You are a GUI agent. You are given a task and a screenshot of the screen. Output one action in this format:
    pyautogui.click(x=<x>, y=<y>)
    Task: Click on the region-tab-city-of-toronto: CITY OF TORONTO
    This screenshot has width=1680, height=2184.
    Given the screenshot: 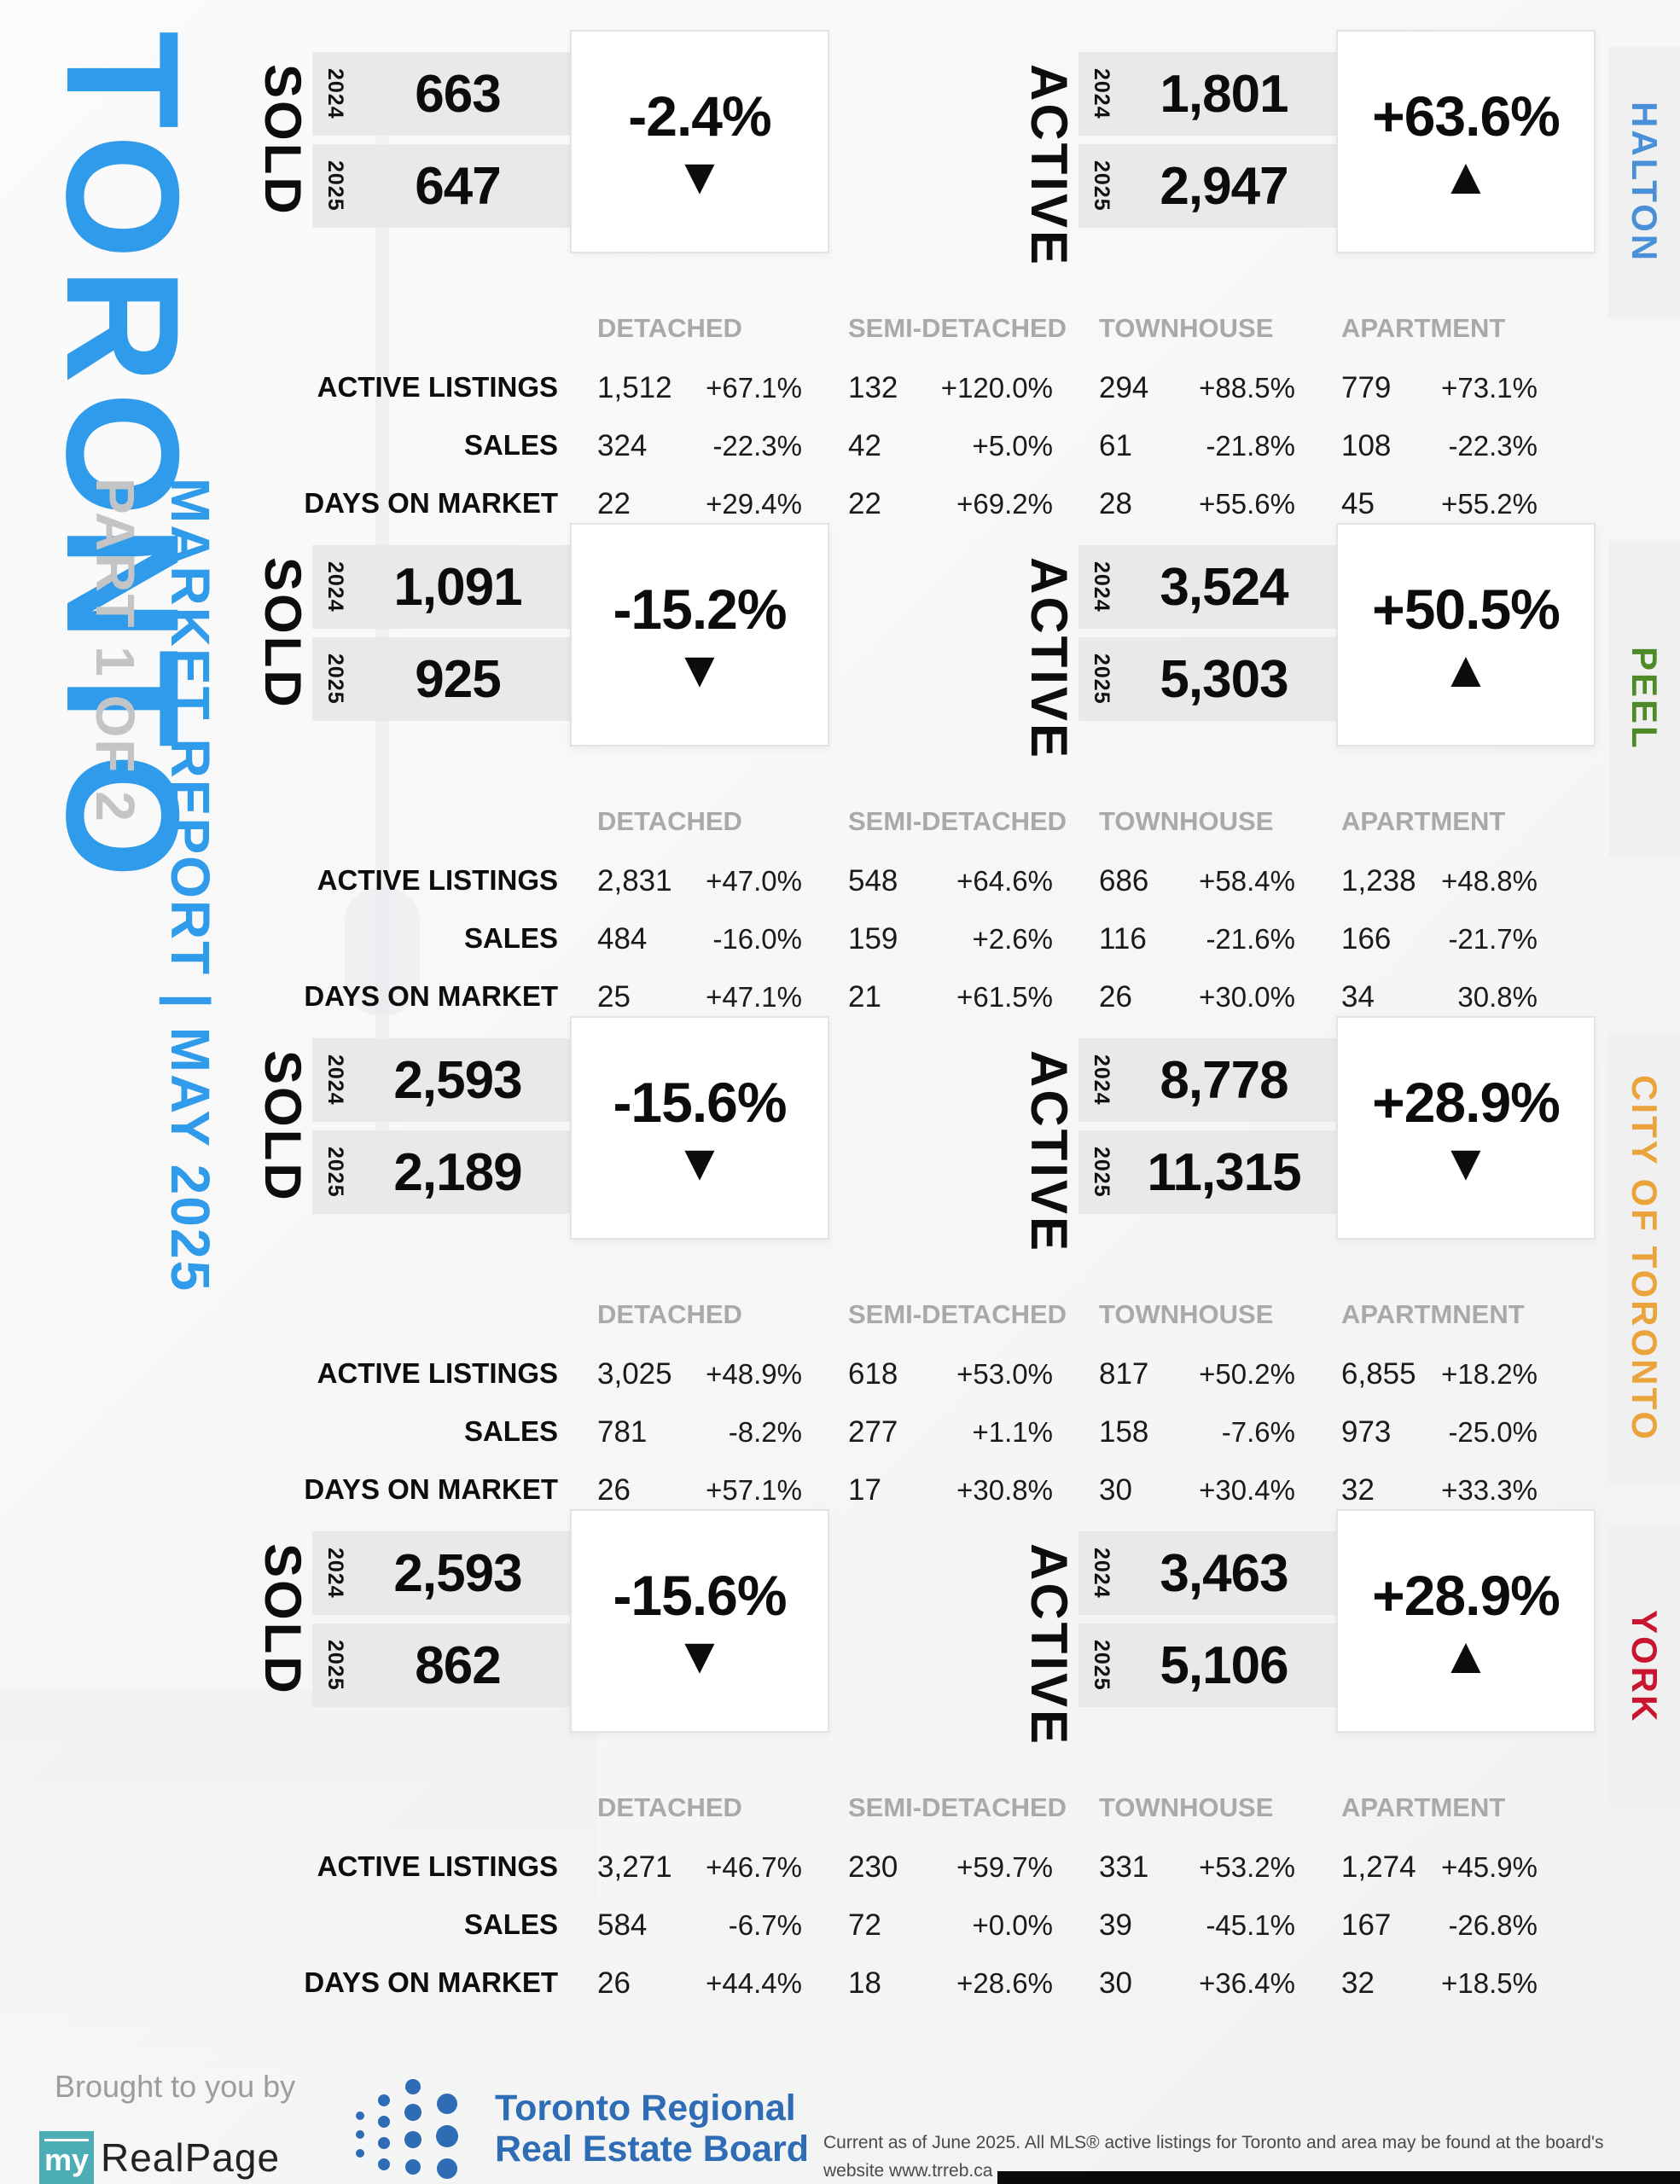 What is the action you would take?
    pyautogui.click(x=1644, y=1259)
    